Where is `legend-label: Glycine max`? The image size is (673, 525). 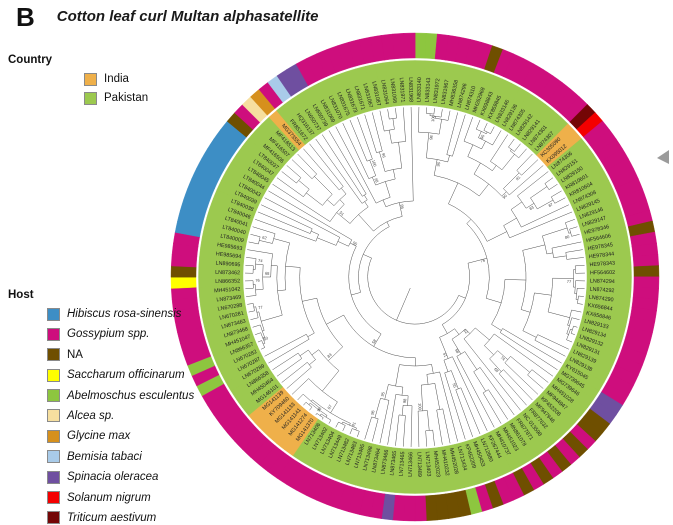 legend-label: Glycine max is located at coordinates (99, 436).